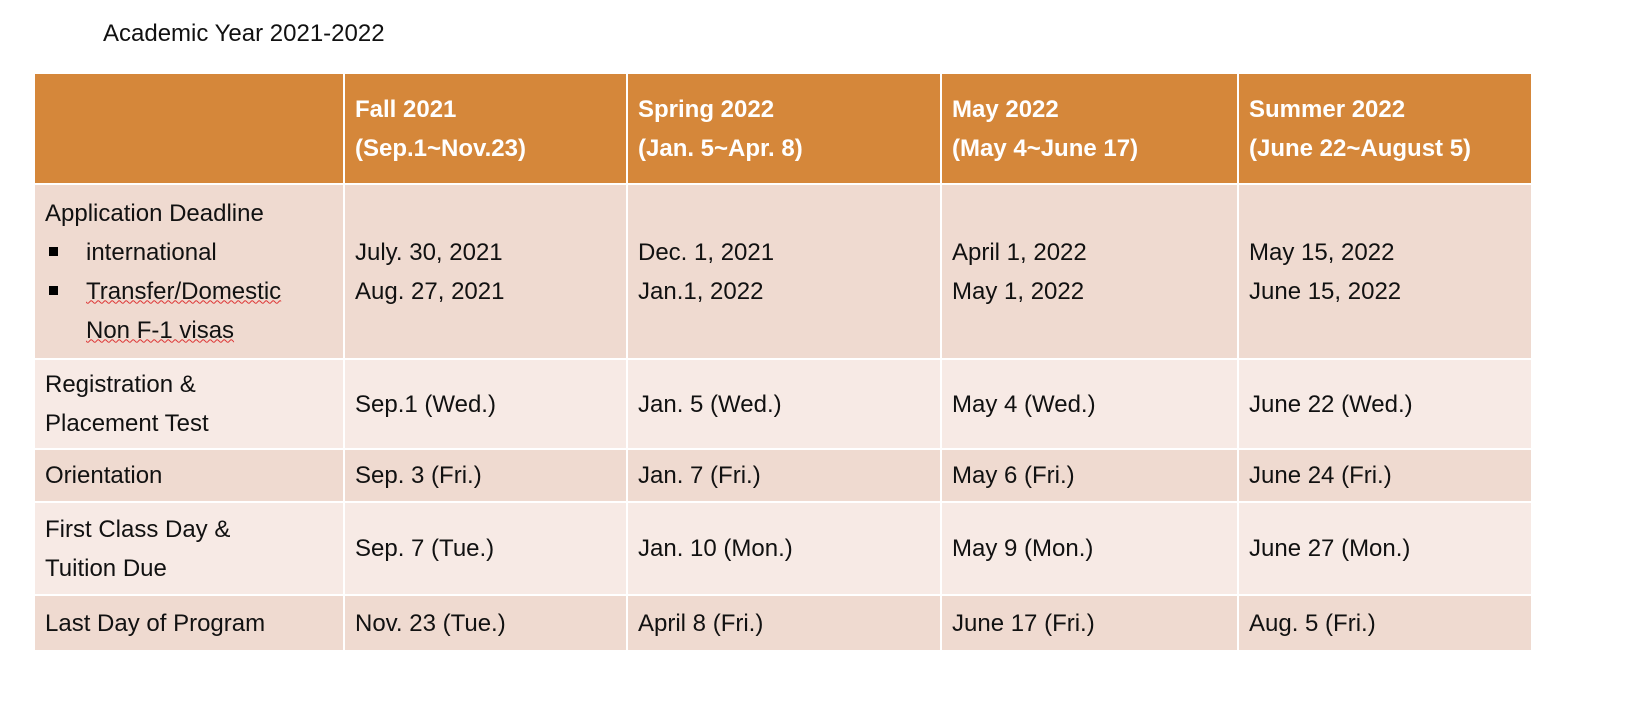 This screenshot has height=710, width=1636. What do you see at coordinates (706, 252) in the screenshot?
I see `date: Dec. 1, 2021` at bounding box center [706, 252].